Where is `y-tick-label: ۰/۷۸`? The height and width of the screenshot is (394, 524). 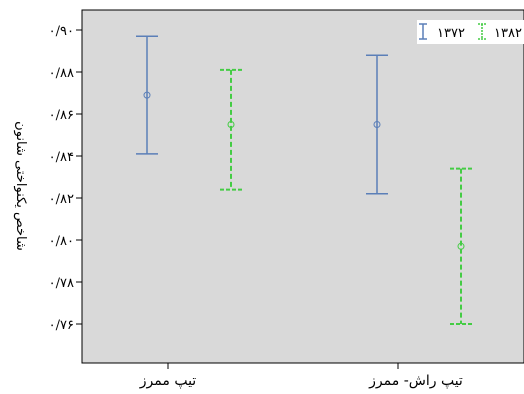
y-tick-label: ۰/۷۸ is located at coordinates (61, 283).